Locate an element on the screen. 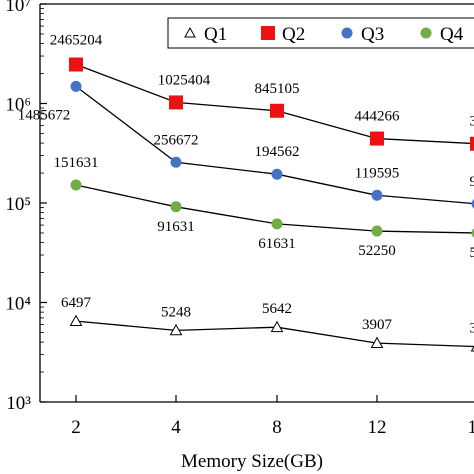 This screenshot has width=474, height=474. legend-label-q2: Q2 is located at coordinates (293, 34).